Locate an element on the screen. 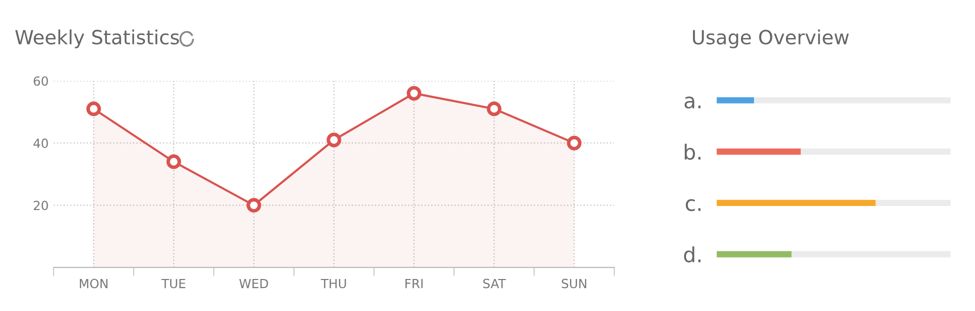 The width and height of the screenshot is (975, 311). y-tick-label: 20 is located at coordinates (41, 205).